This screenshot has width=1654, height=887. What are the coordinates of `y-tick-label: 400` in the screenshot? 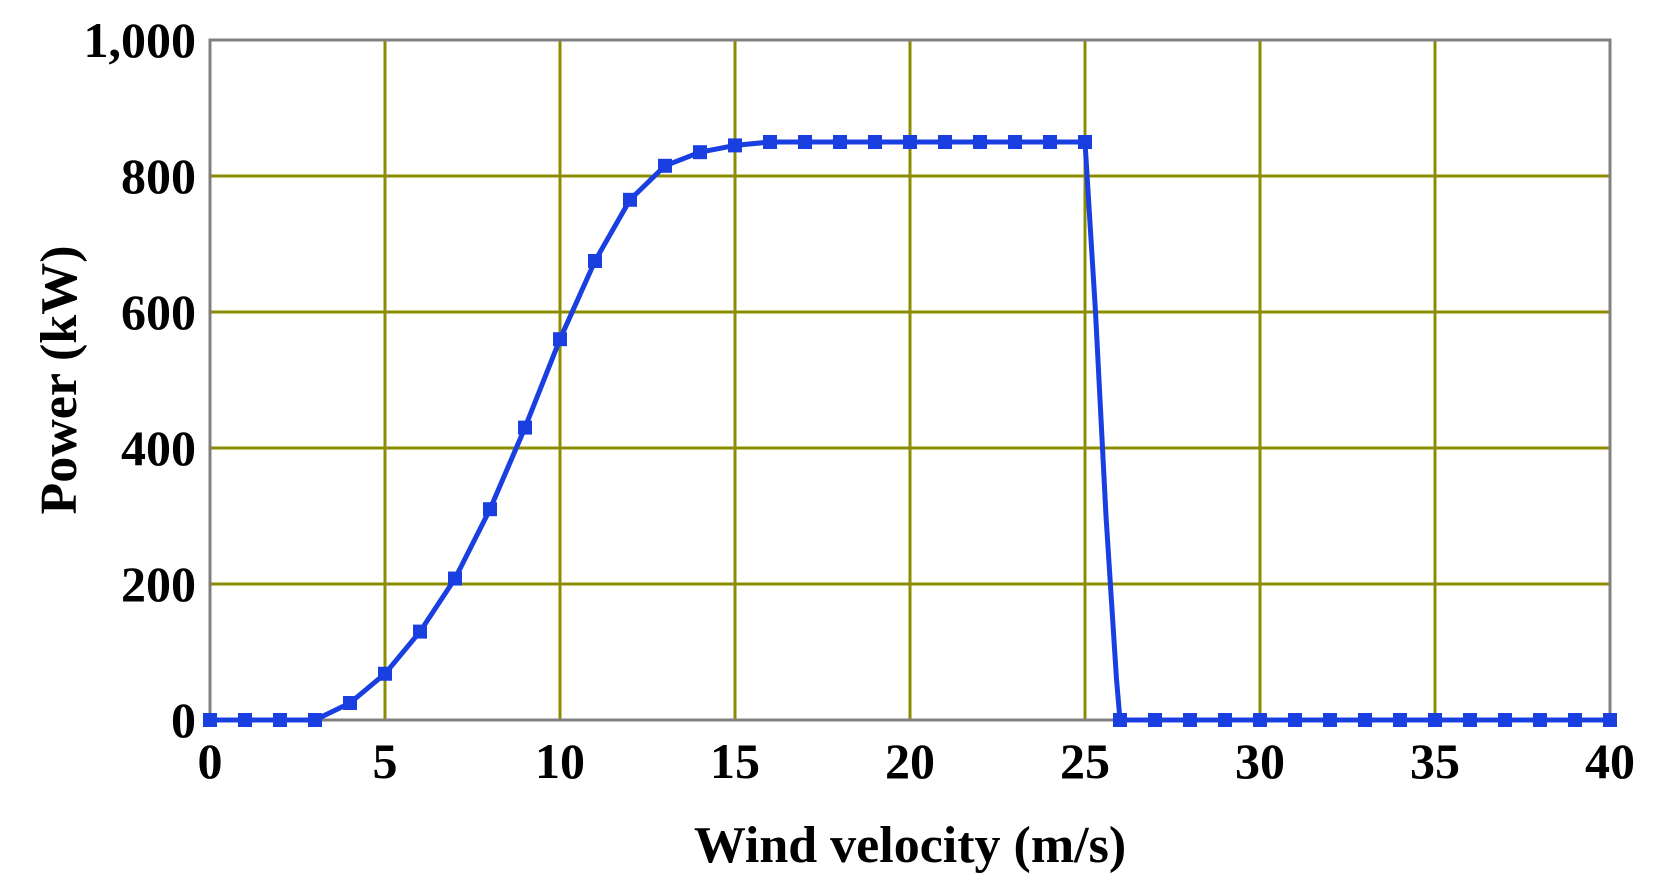 It's located at (158, 448).